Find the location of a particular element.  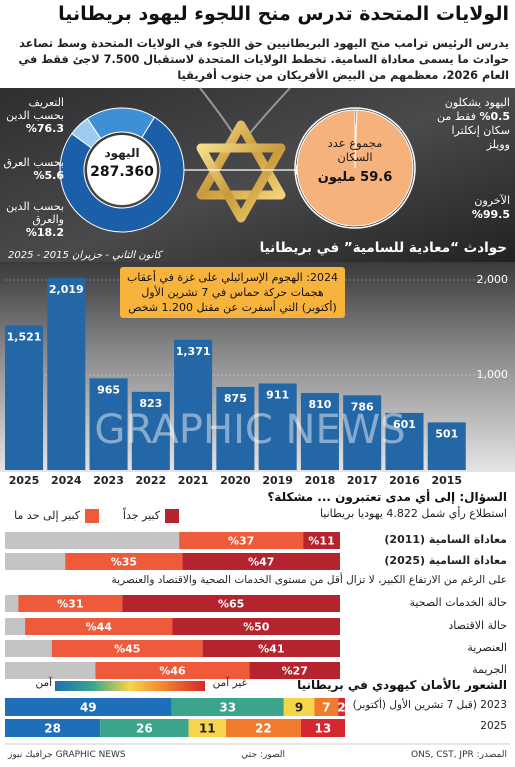

bar-value-label: 786 is located at coordinates (362, 406).